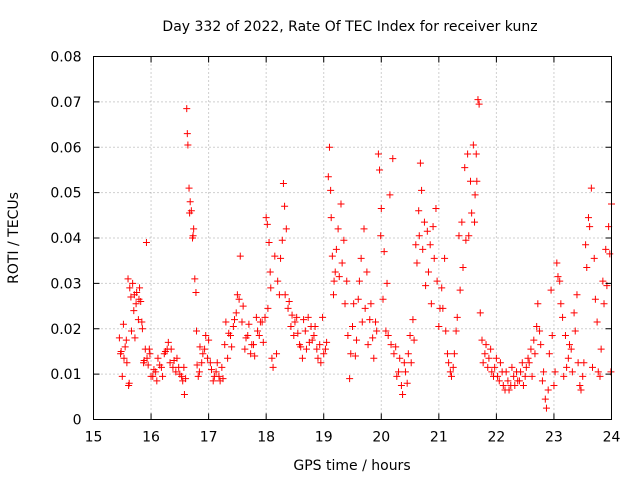  What do you see at coordinates (439, 438) in the screenshot?
I see `x-tick-label: 21` at bounding box center [439, 438].